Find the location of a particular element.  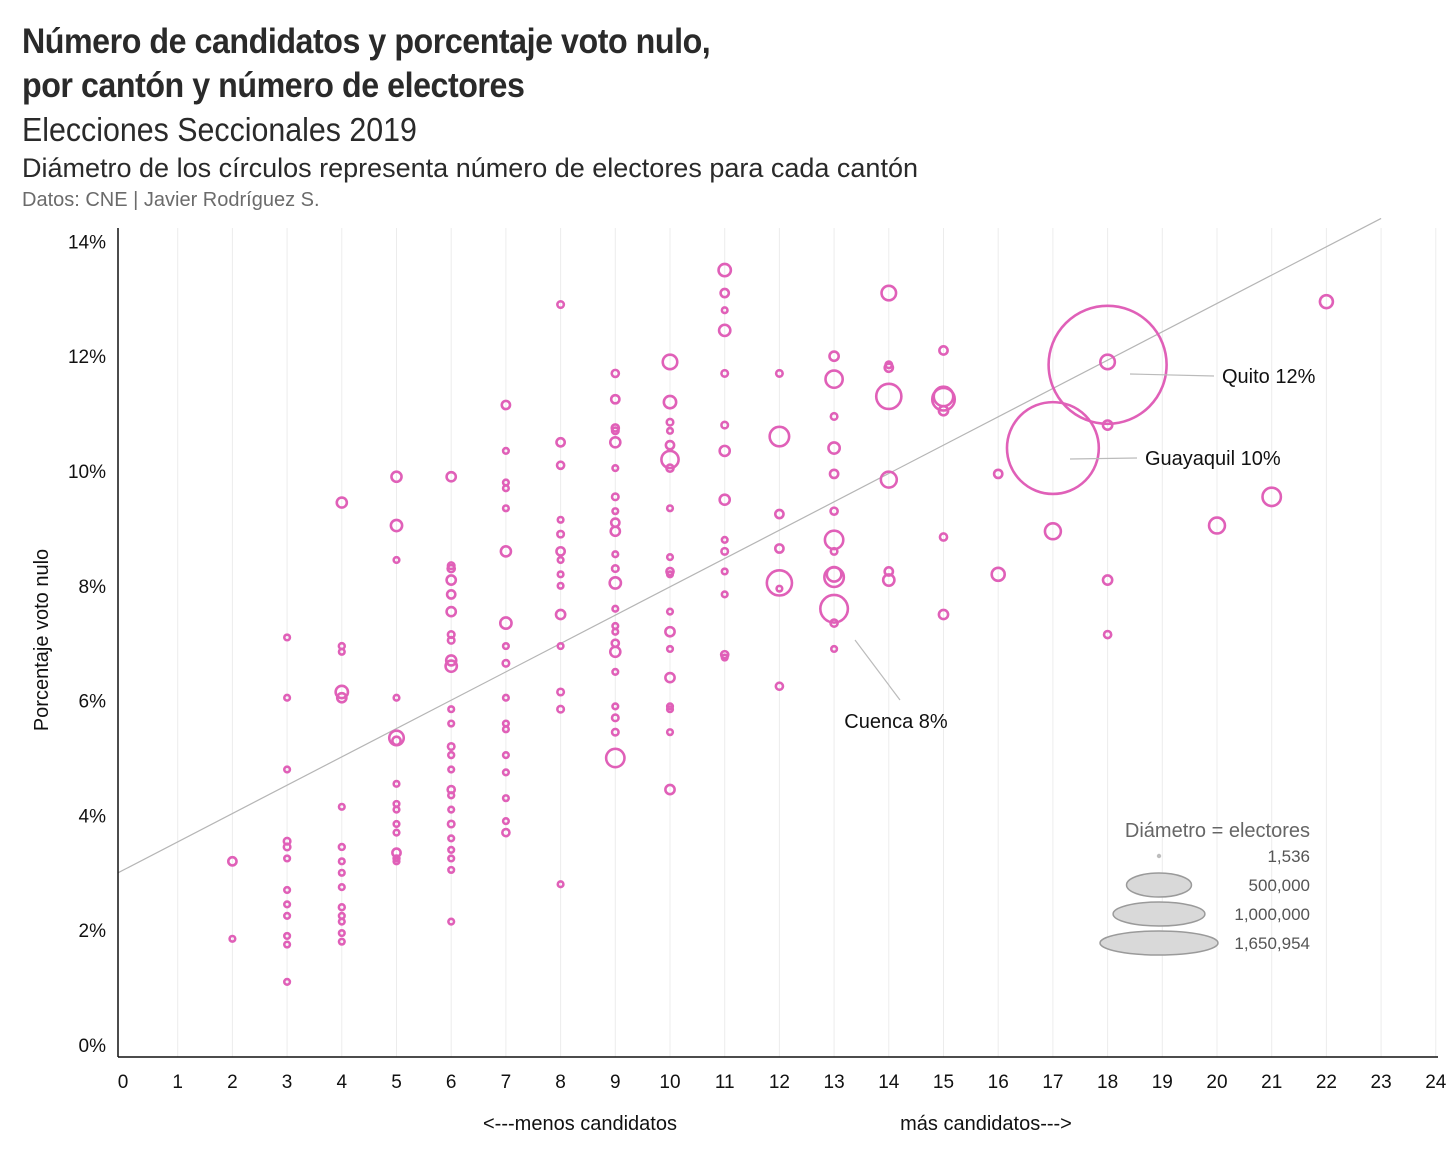

bubble-x14-y11.3 is located at coordinates (888, 396).